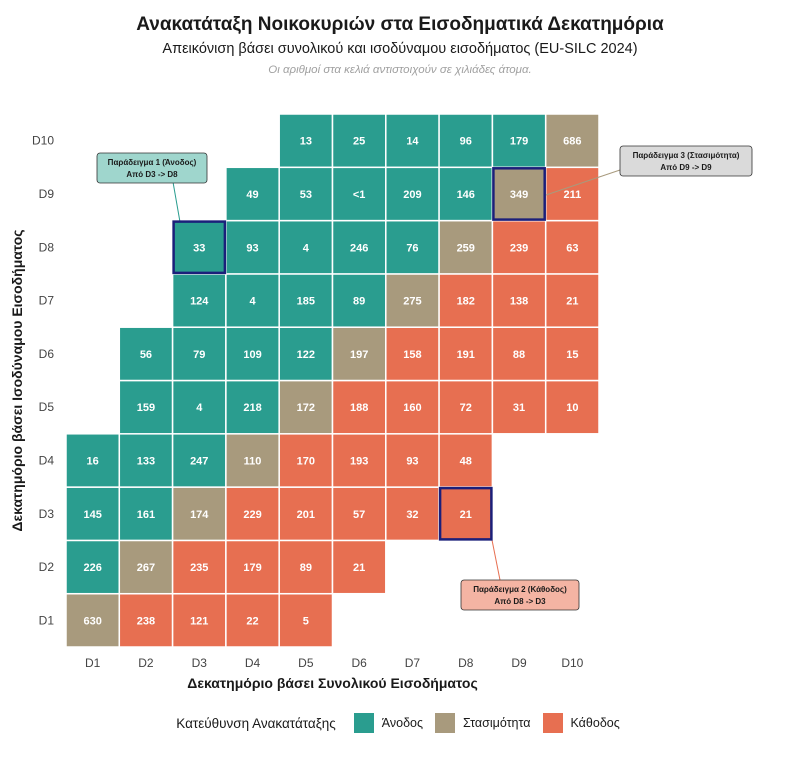  Describe the element at coordinates (252, 515) in the screenshot. I see `cell-value-label: 229` at that location.